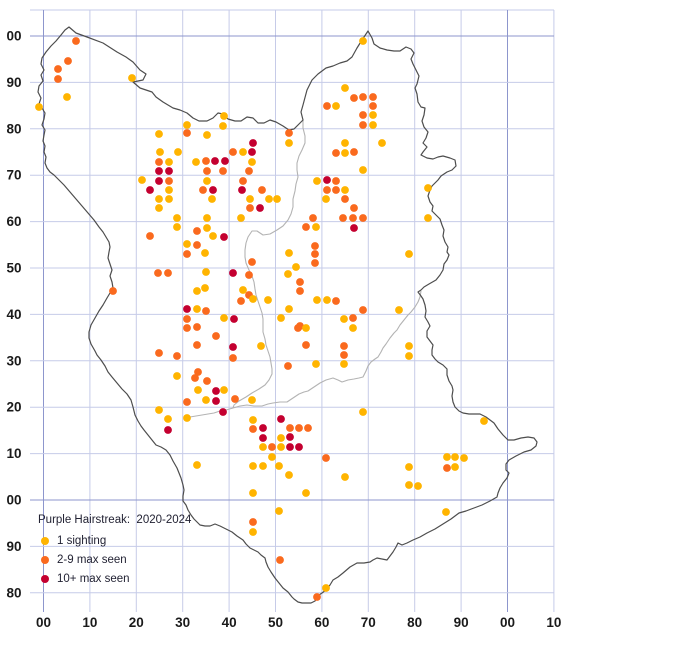 Image resolution: width=696 pixels, height=647 pixels. I want to click on inner-boundary-line, so click(327, 349).